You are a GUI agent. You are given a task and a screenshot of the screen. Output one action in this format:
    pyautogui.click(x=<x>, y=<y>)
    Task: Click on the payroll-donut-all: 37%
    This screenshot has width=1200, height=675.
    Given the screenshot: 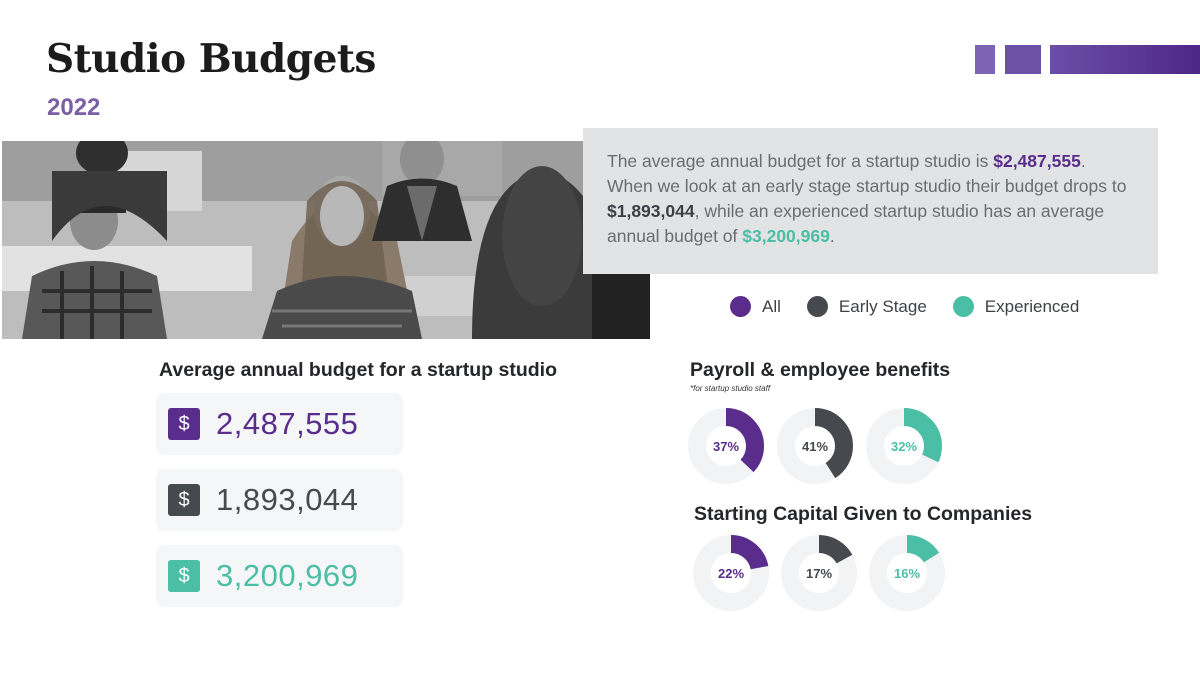 What is the action you would take?
    pyautogui.click(x=726, y=446)
    